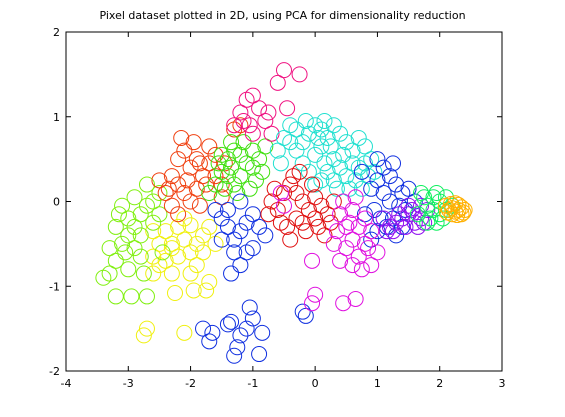  I want to click on x-tick-label: -1, so click(252, 383).